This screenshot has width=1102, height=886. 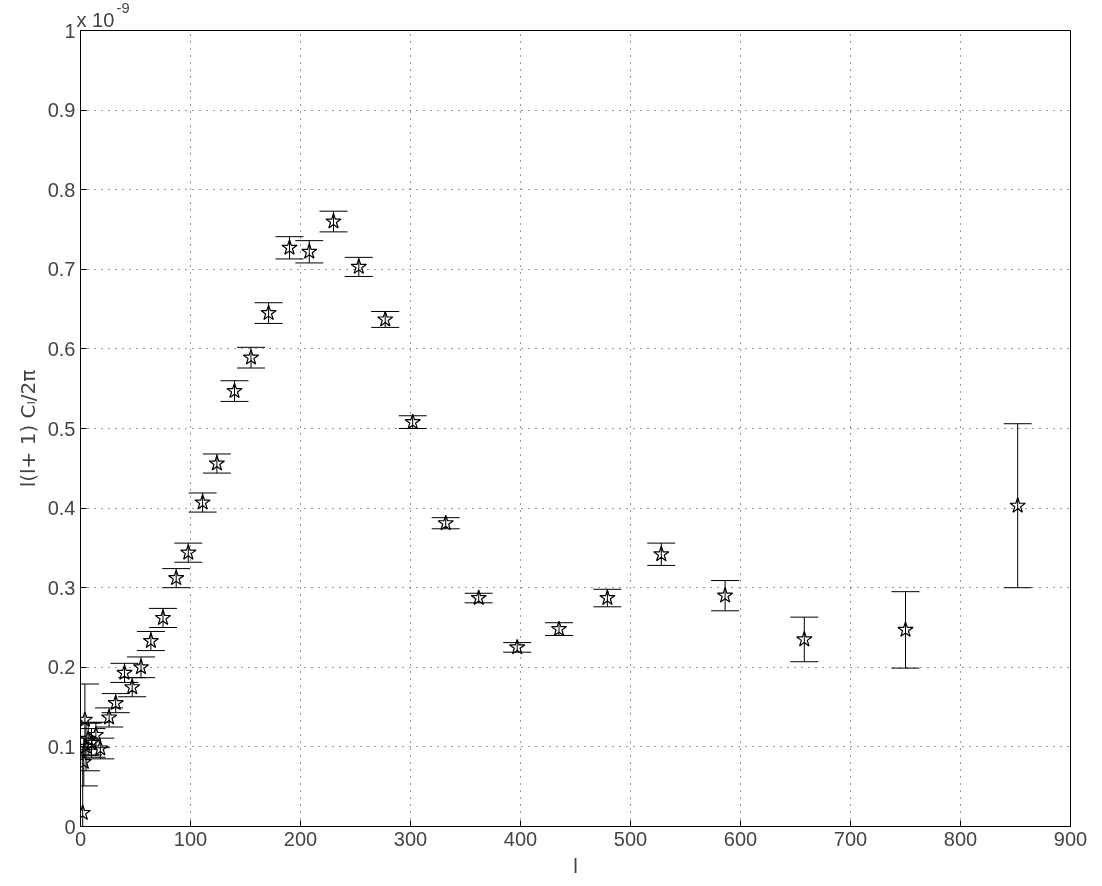 I want to click on x-tick-label: 200, so click(x=300, y=838).